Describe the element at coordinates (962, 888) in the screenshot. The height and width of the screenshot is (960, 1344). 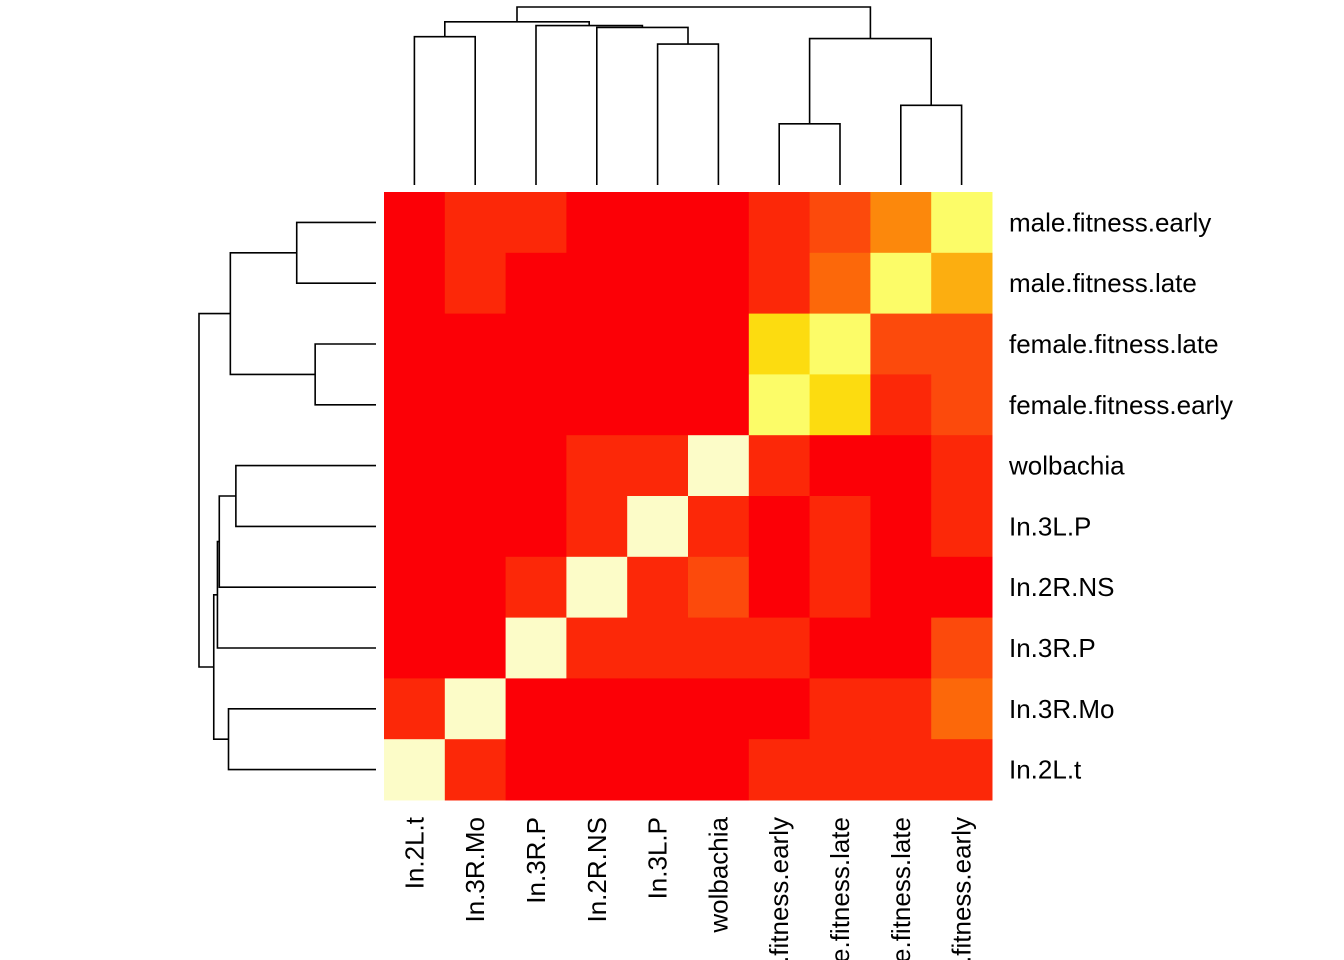
I see `column-label: male.fitness.early` at that location.